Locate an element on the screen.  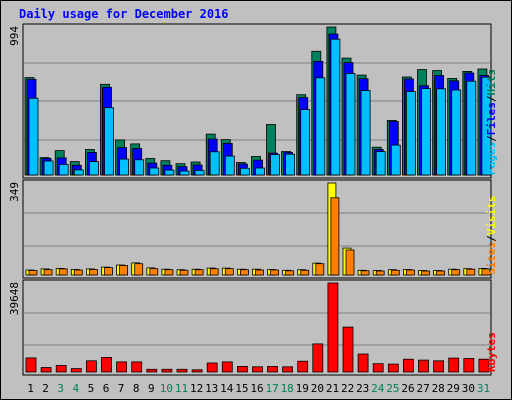
day-label-30: 30 is located at coordinates (468, 388).